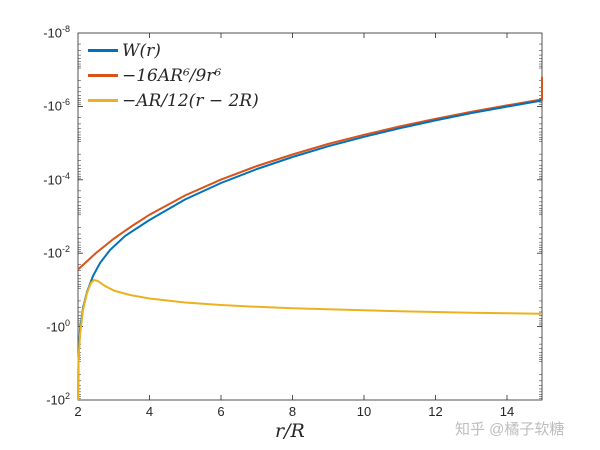  I want to click on x-tick-label: 12, so click(435, 411).